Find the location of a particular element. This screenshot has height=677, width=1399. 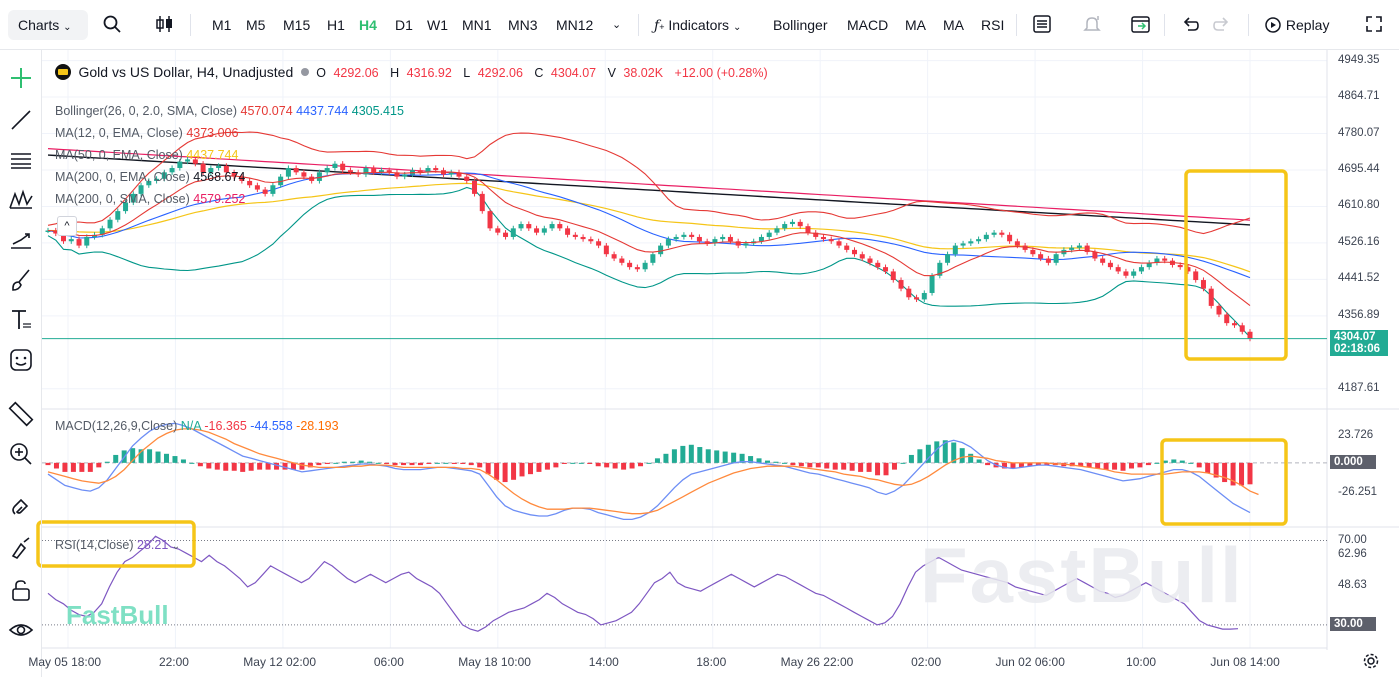

quick-indicator-bollinger: Bollinger is located at coordinates (800, 25).